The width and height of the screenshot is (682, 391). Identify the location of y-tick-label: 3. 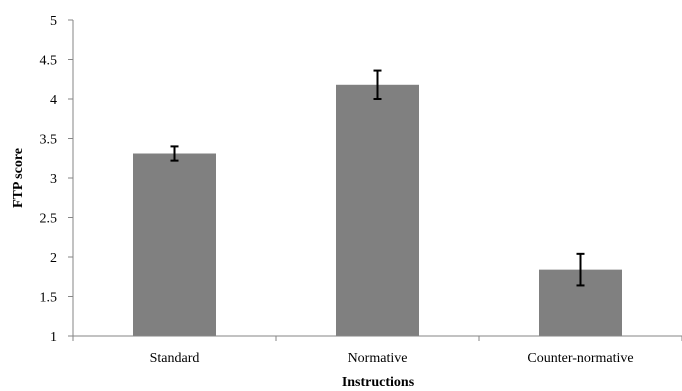
(53, 179).